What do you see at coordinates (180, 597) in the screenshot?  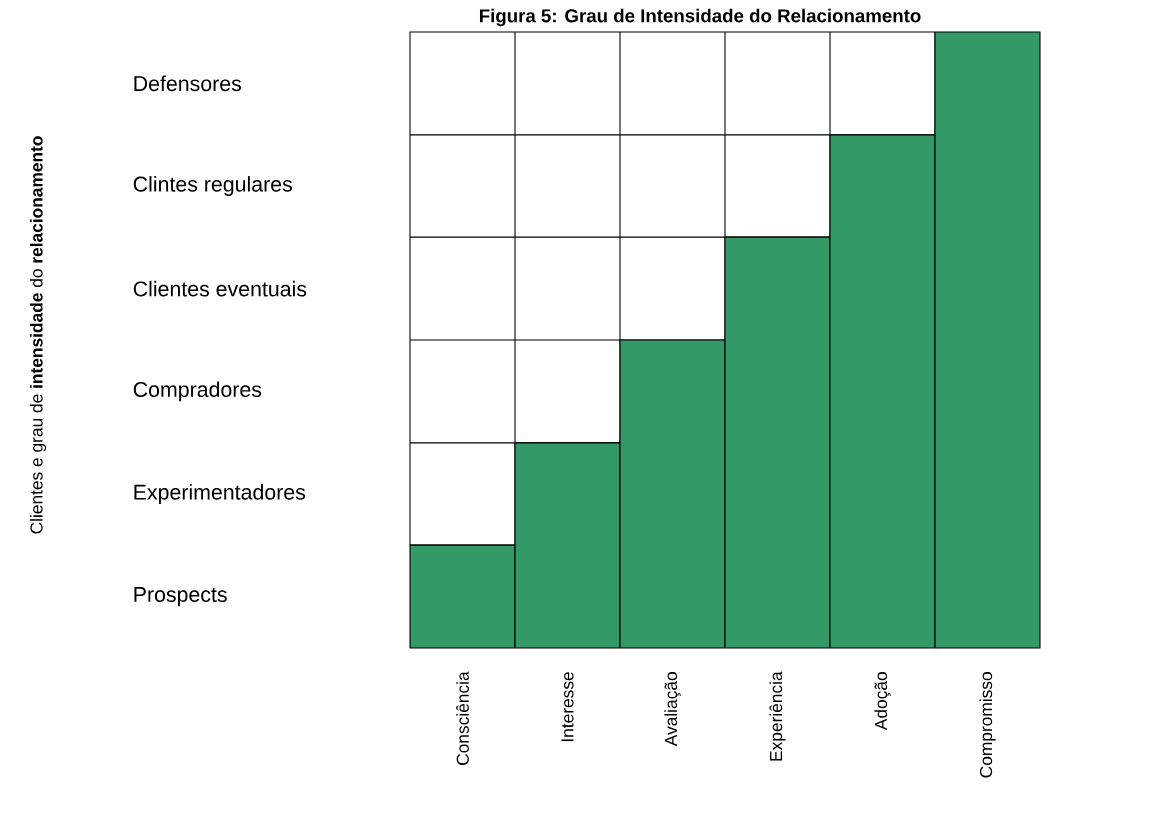 I see `text: Prospects` at bounding box center [180, 597].